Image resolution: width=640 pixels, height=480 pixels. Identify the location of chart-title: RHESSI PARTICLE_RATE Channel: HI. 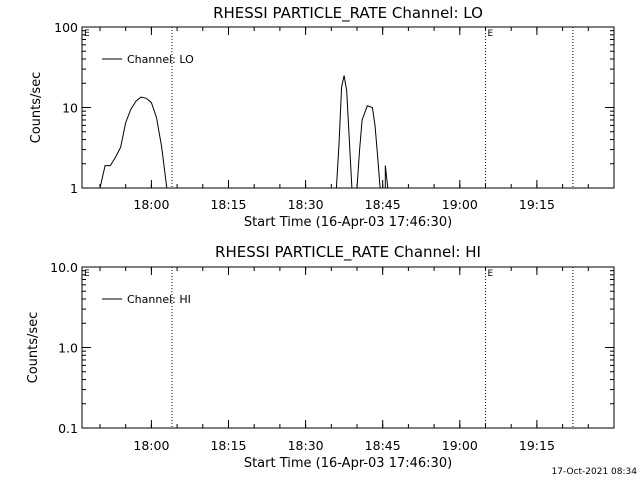
(348, 252).